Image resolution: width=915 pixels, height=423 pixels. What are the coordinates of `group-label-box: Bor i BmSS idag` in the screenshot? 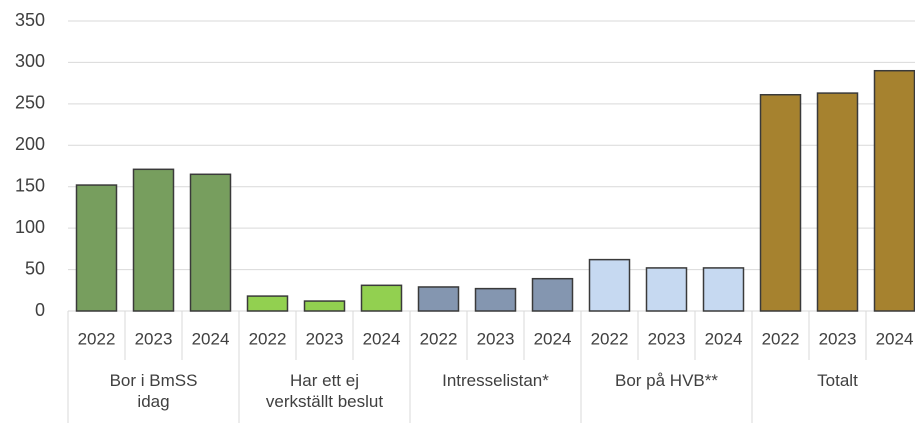 It's located at (153, 391).